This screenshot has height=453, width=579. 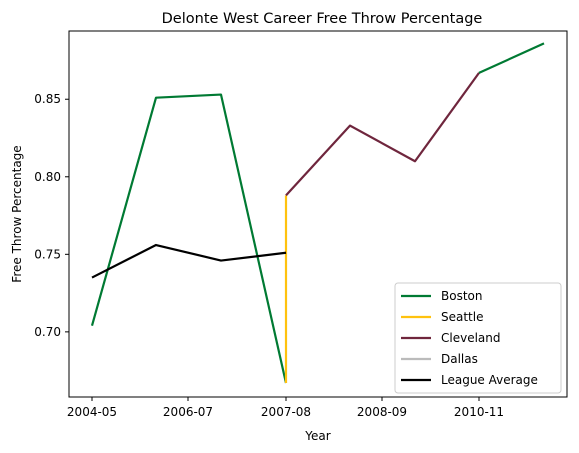 What do you see at coordinates (471, 338) in the screenshot?
I see `legend-label: Cleveland` at bounding box center [471, 338].